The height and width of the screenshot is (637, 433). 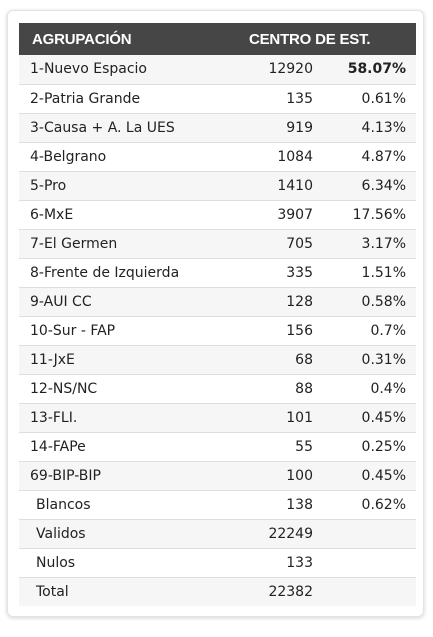 What do you see at coordinates (384, 127) in the screenshot?
I see `row-percentage: 4.13%` at bounding box center [384, 127].